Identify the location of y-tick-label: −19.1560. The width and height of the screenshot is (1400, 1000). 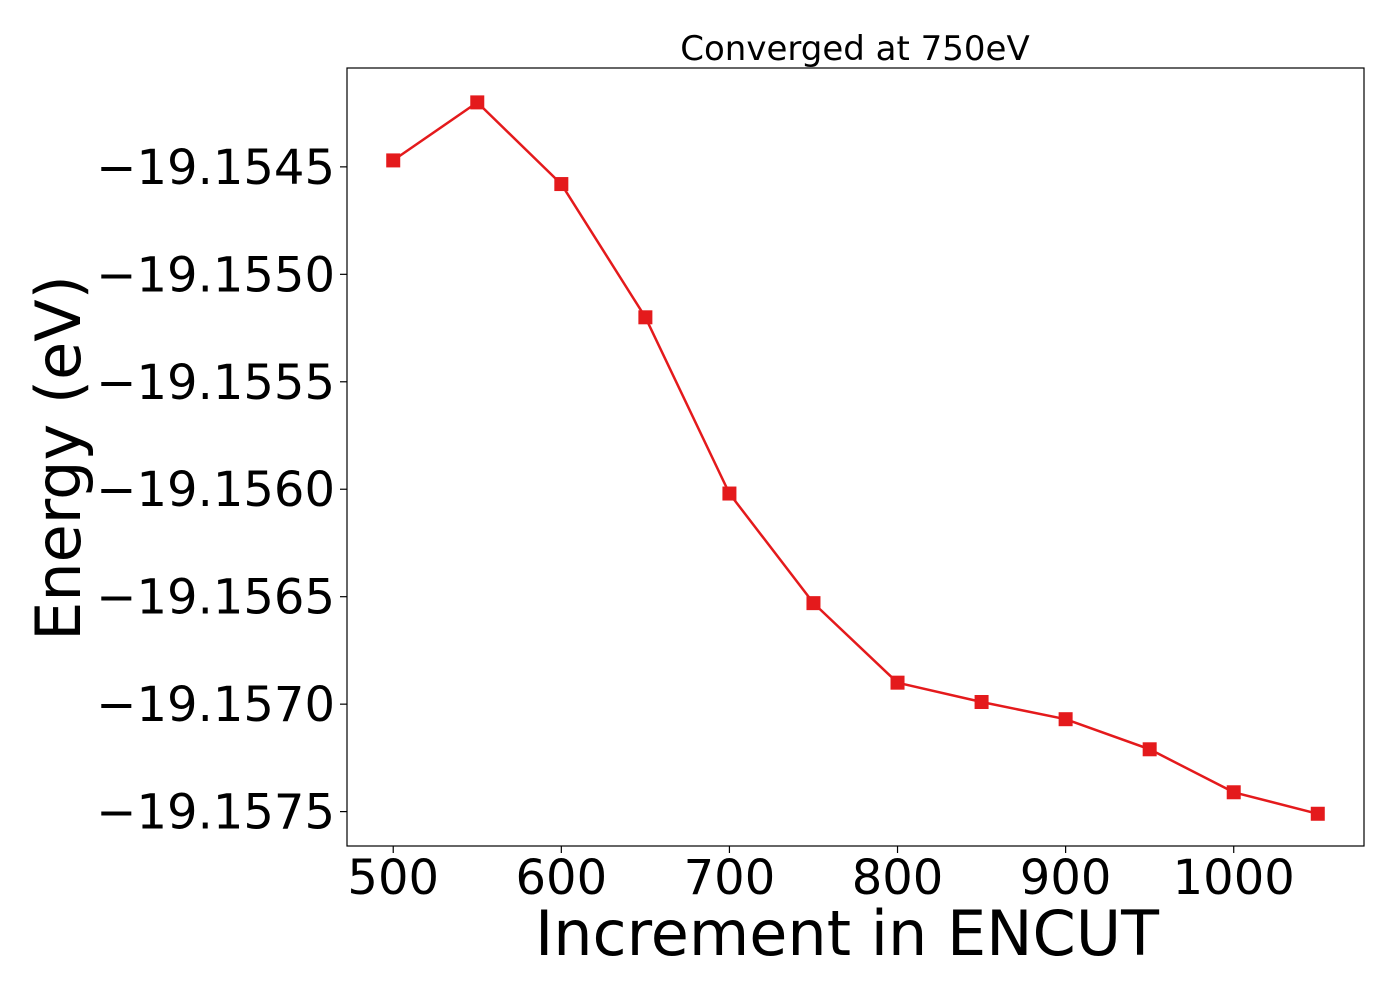
(215, 490).